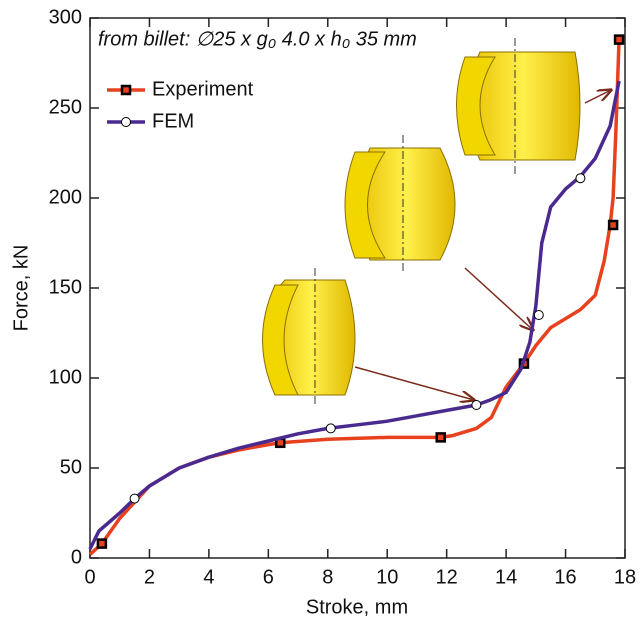  I want to click on y-axis-label: Force, kN, so click(21, 288).